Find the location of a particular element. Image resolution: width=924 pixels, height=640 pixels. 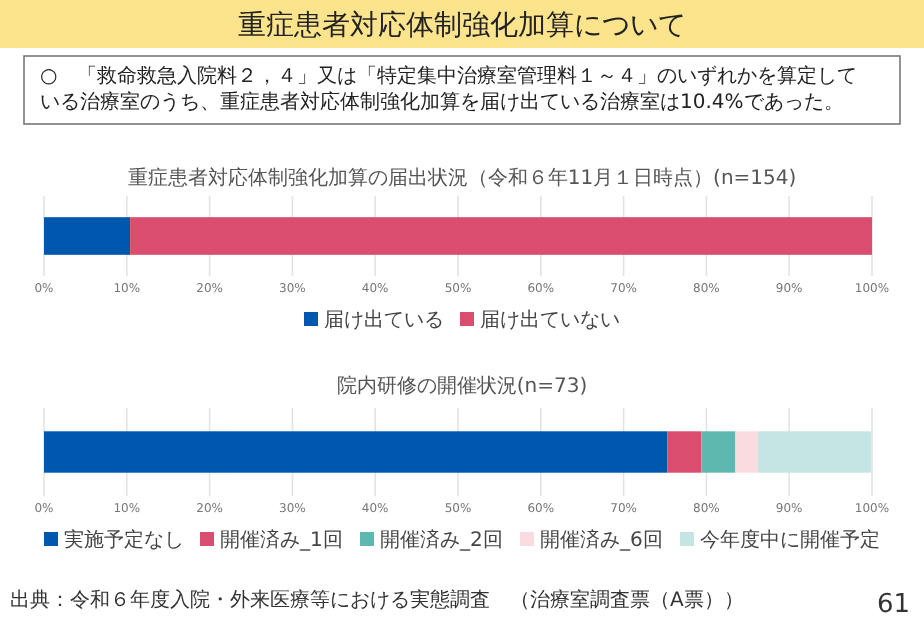

legend-label: 実施予定なし is located at coordinates (124, 540).